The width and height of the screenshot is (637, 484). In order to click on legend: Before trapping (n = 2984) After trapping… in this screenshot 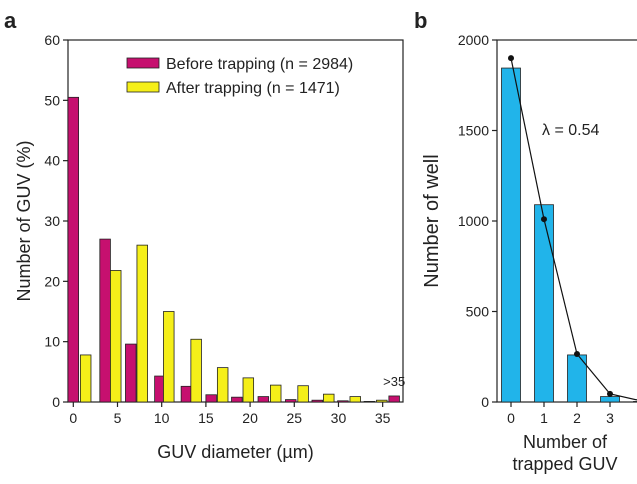, I will do `click(239, 76)`.